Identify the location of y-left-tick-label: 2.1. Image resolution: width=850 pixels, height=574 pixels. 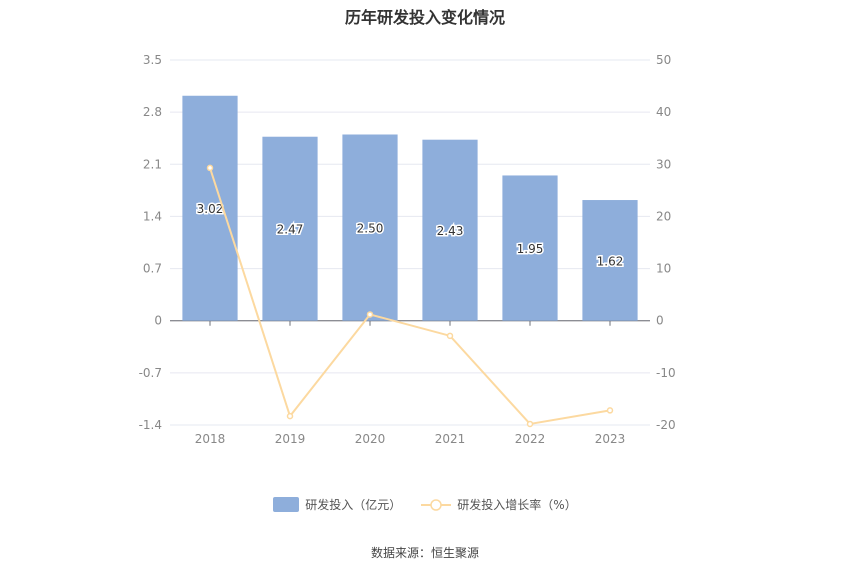
(152, 164).